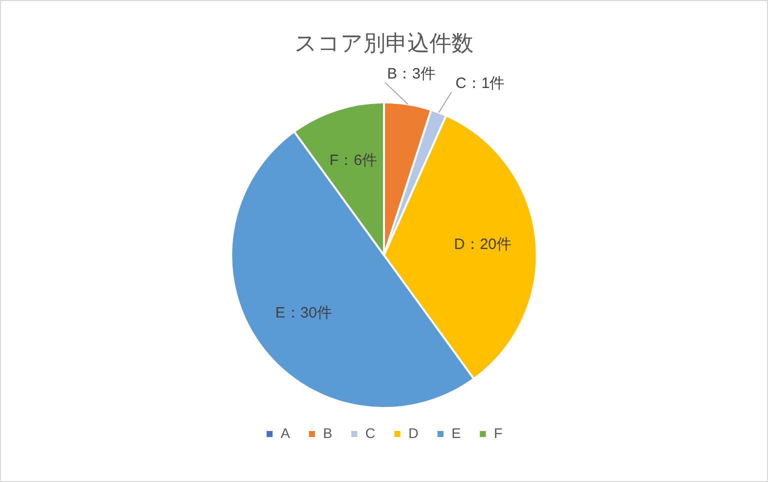 The image size is (768, 482). What do you see at coordinates (384, 43) in the screenshot?
I see `chart-title: スコア別申込件数` at bounding box center [384, 43].